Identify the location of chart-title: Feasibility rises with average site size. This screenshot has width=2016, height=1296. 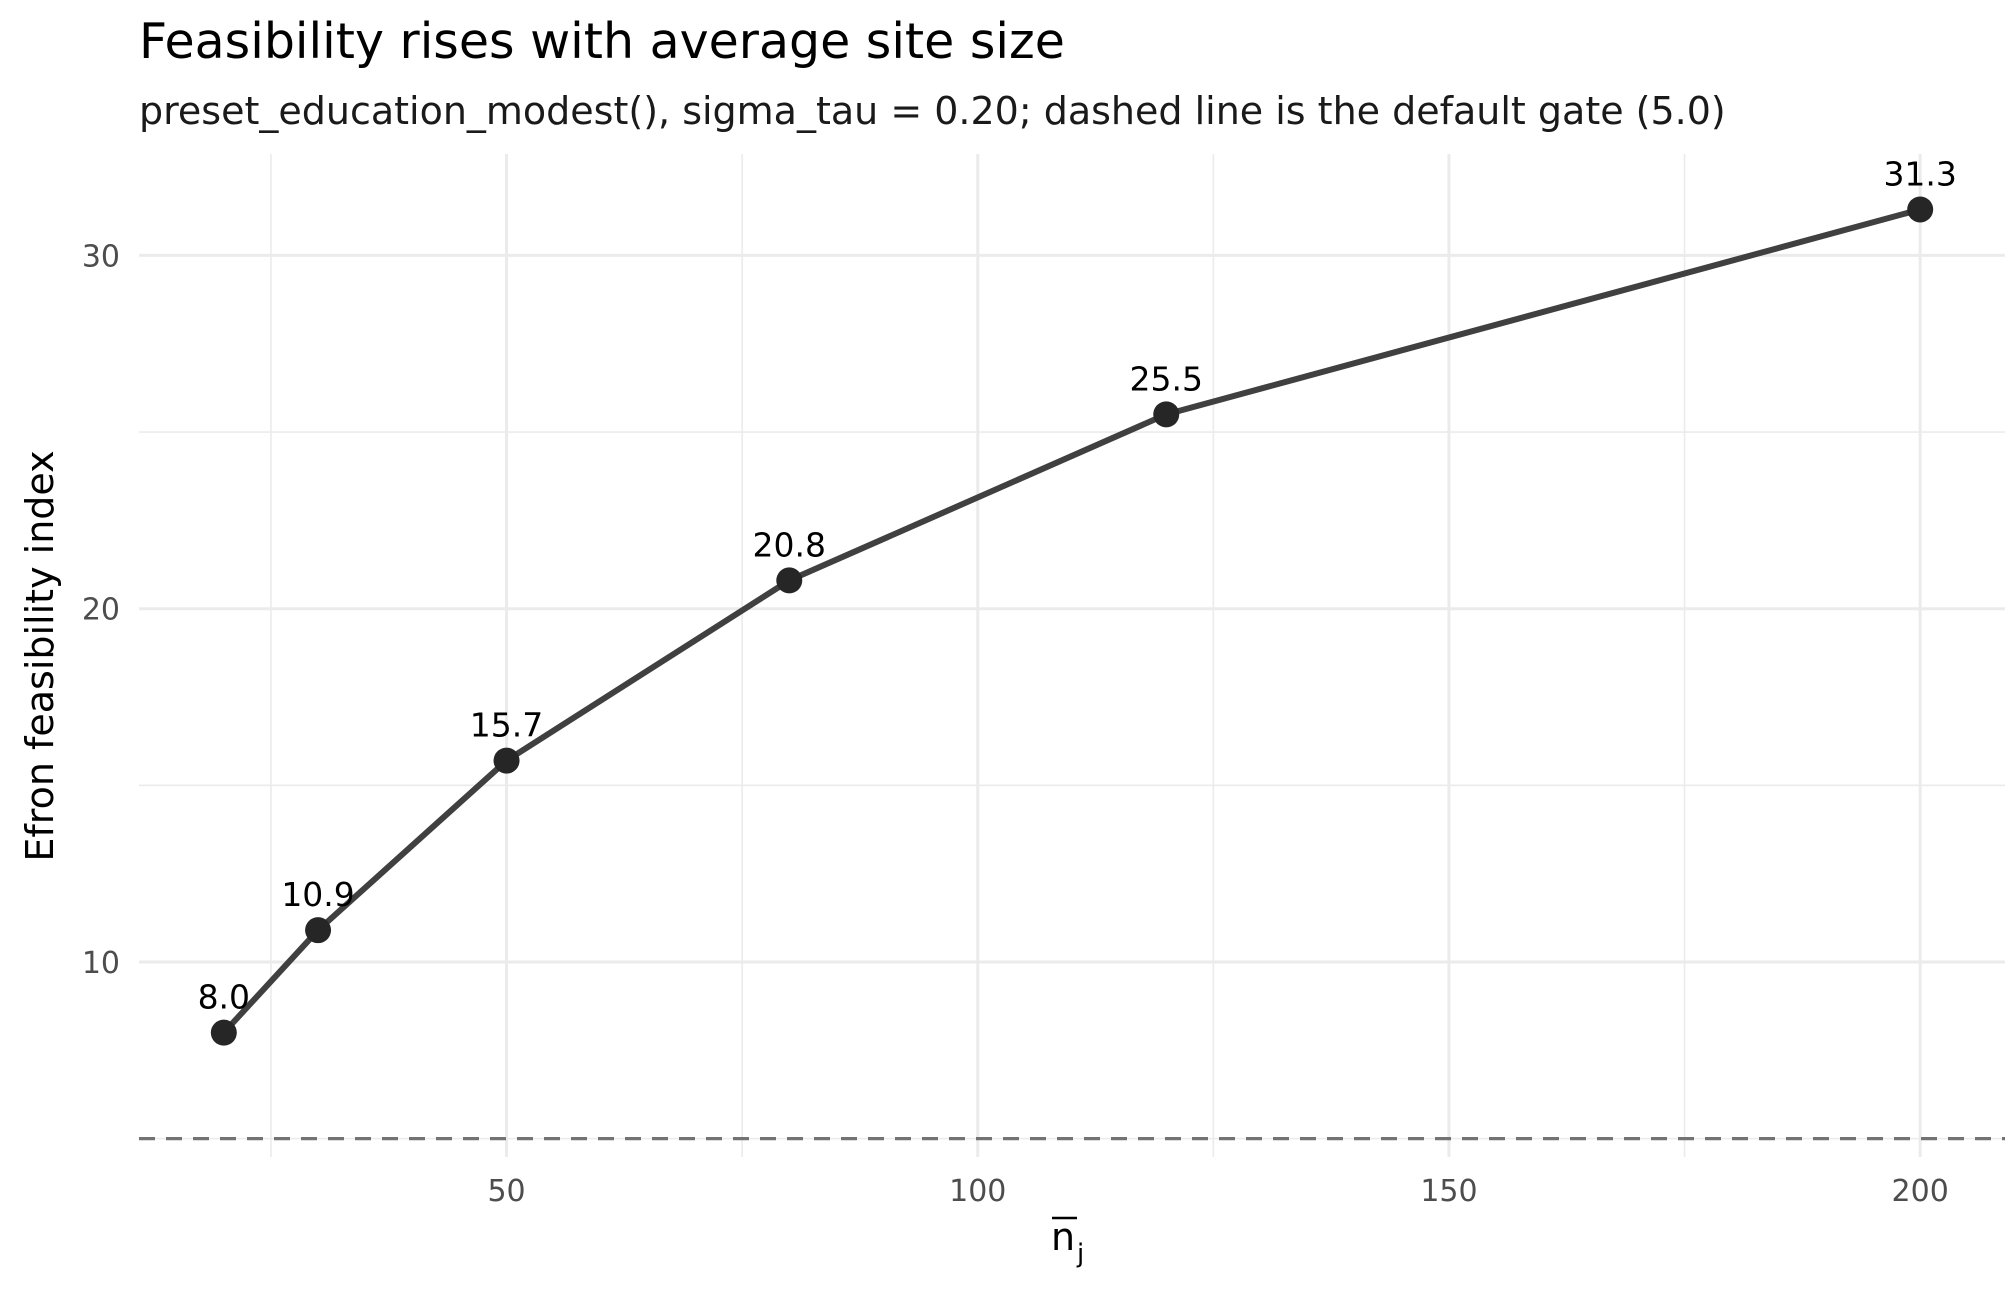
(602, 41).